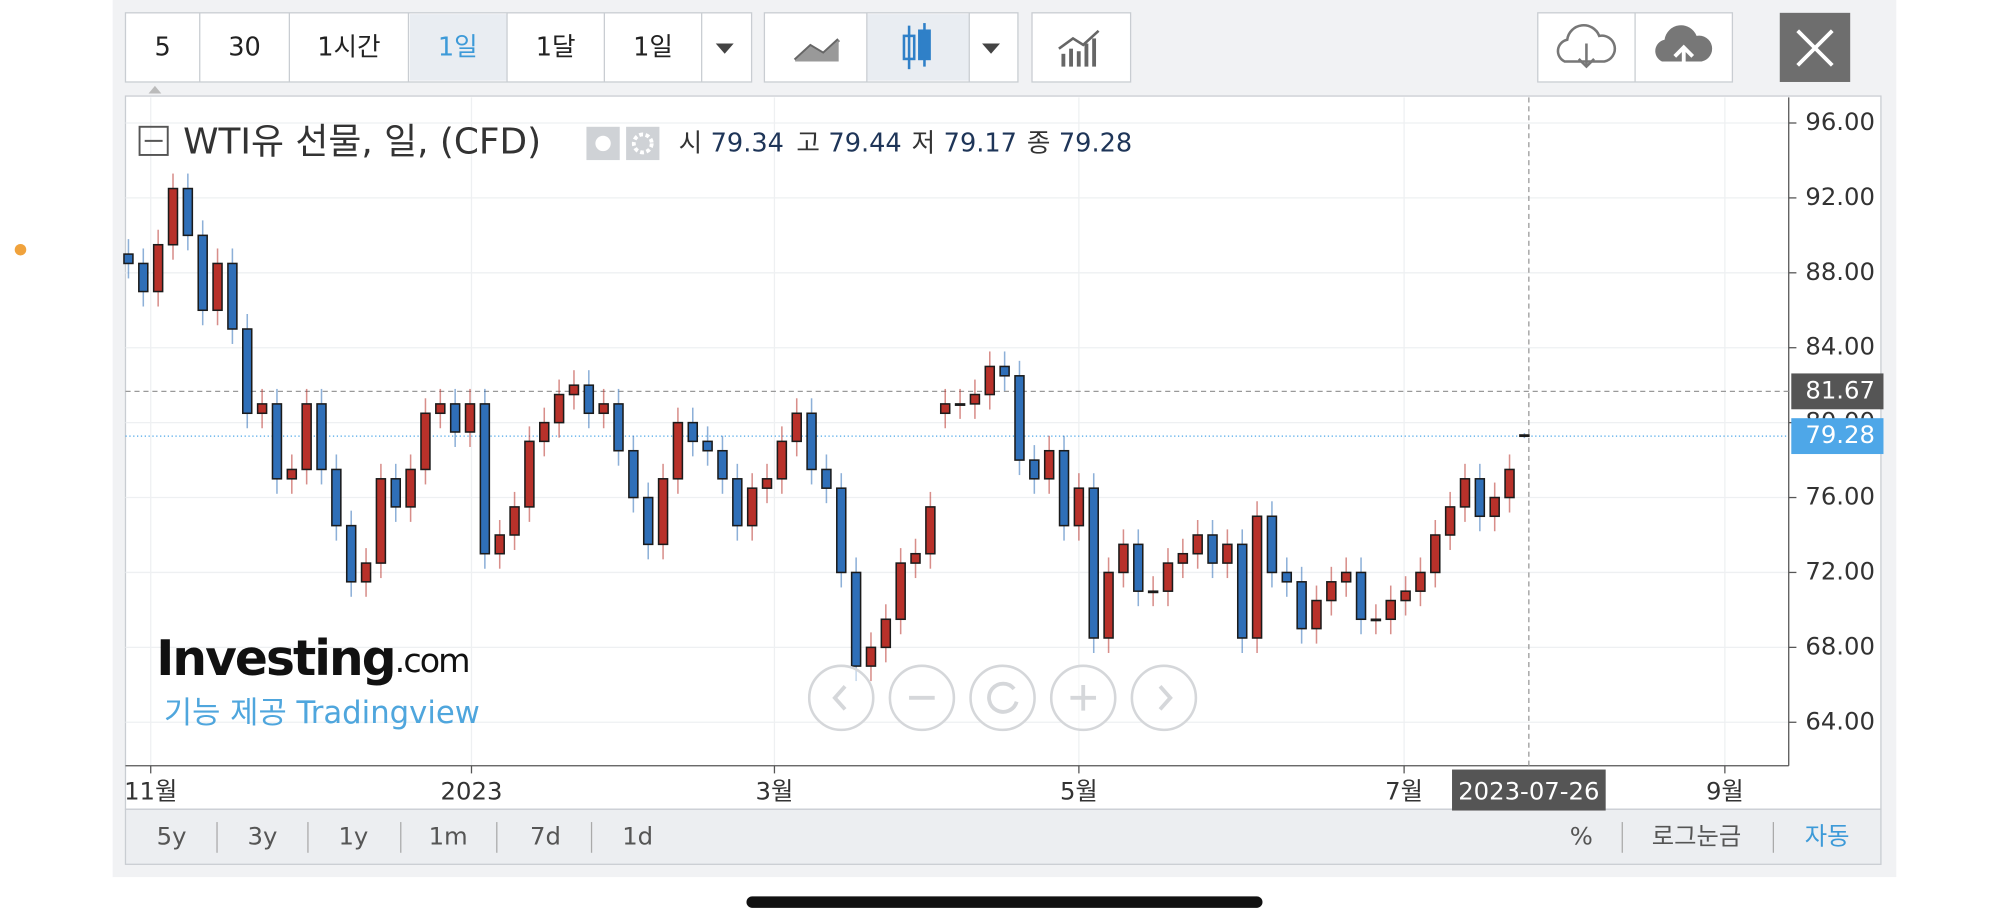 The height and width of the screenshot is (924, 2000). I want to click on range-button: 7d, so click(545, 835).